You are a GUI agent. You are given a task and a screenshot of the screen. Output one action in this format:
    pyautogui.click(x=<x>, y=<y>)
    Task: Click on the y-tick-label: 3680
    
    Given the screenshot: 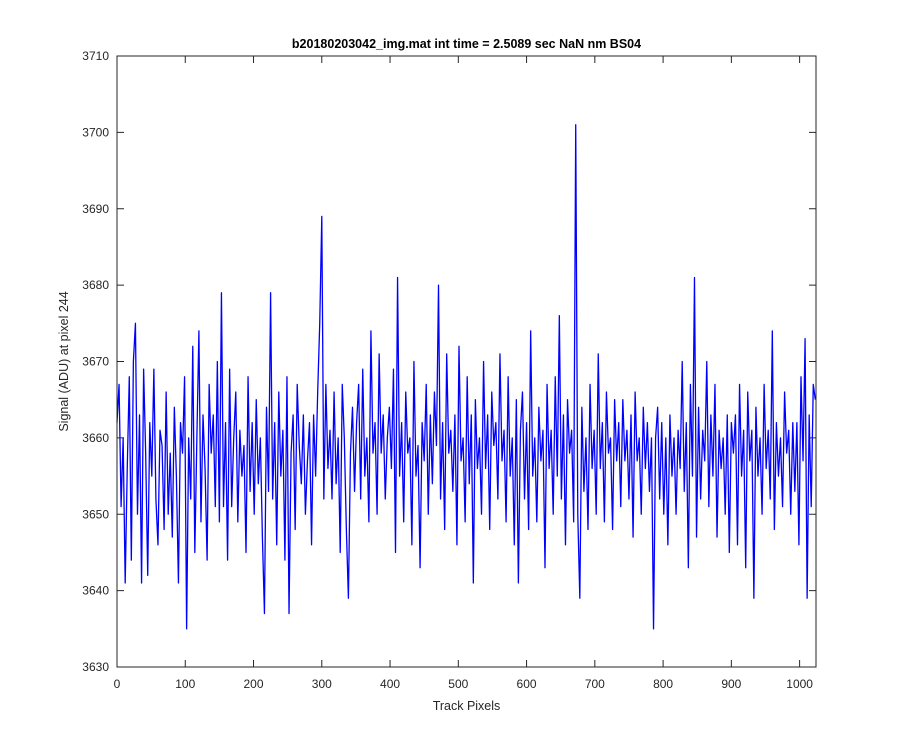 What is the action you would take?
    pyautogui.click(x=95, y=285)
    